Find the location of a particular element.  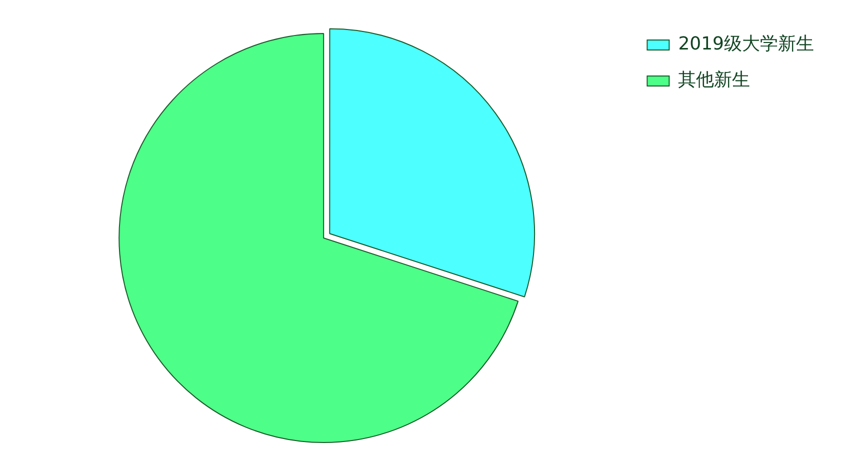

legend-label: 2019级大学新生 is located at coordinates (746, 44).